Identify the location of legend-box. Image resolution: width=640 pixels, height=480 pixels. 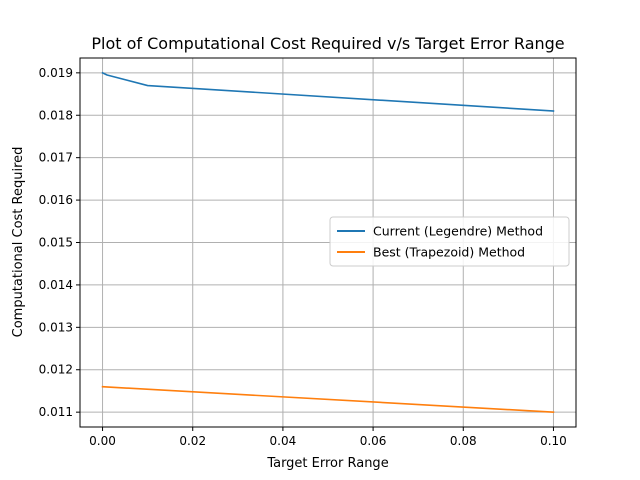
(449, 241).